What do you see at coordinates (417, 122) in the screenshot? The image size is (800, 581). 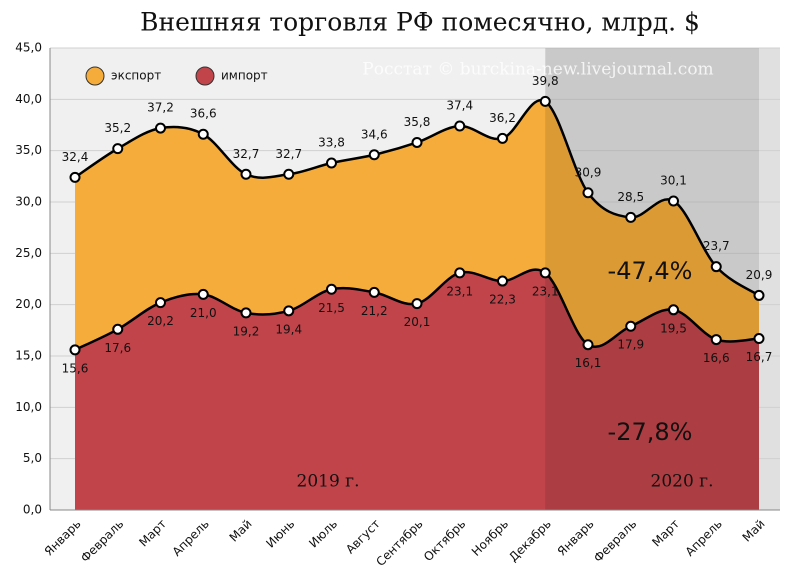 I see `data-label: 35,8` at bounding box center [417, 122].